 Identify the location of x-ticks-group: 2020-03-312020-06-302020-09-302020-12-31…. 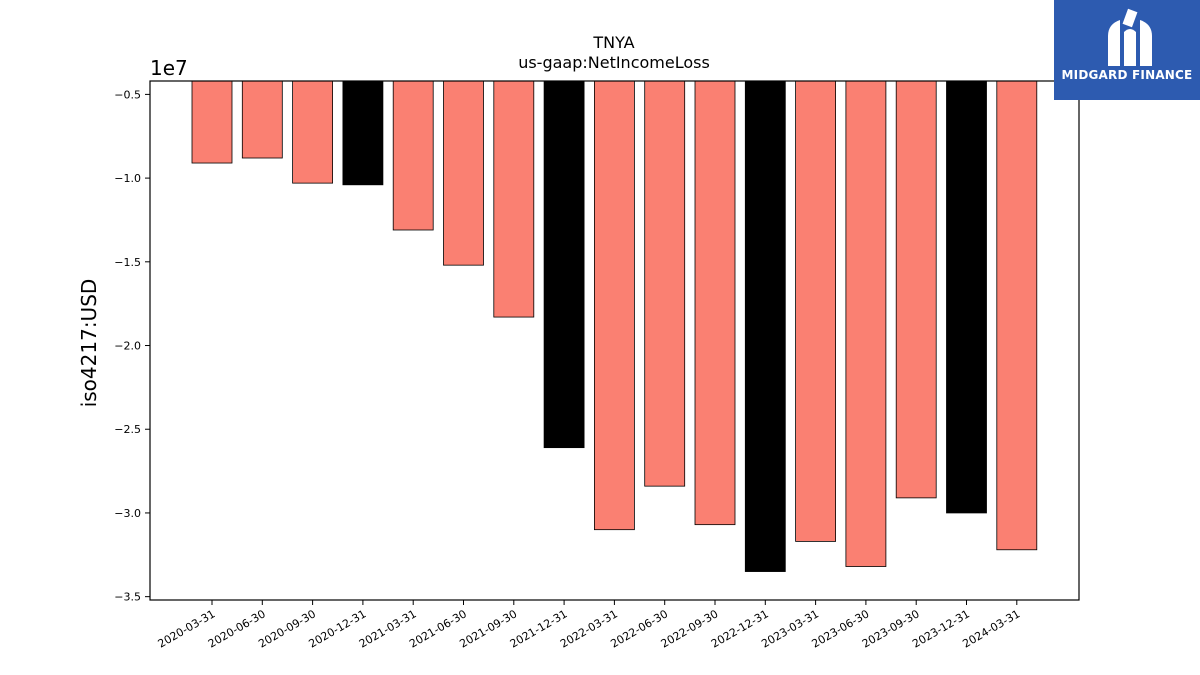
(589, 625).